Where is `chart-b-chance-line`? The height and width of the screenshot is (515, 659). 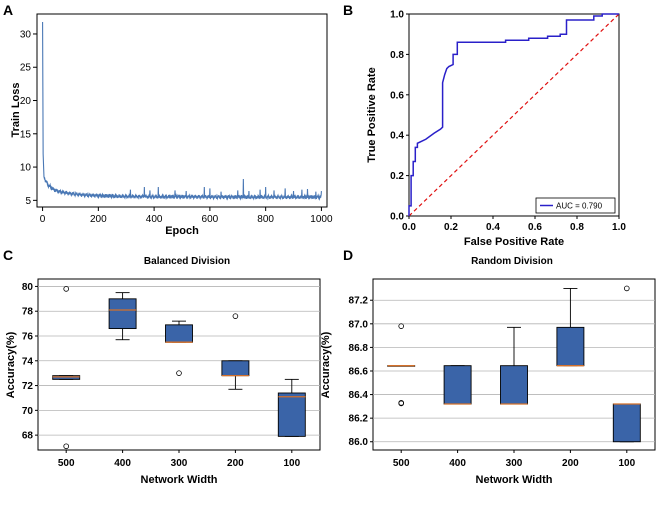
chart-b-chance-line is located at coordinates (514, 115).